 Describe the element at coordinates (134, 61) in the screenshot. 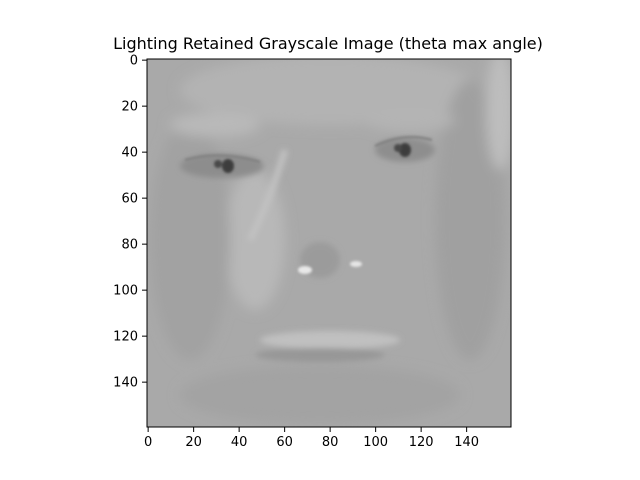

I see `y-tick-label: 0` at that location.